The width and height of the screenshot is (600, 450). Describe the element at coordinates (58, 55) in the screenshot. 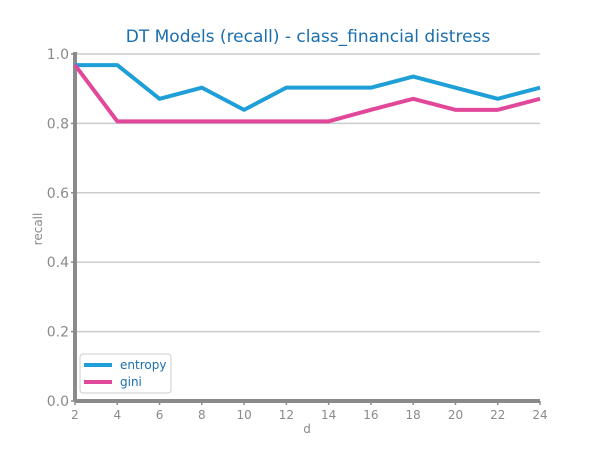

I see `y-tick-label: 1.0` at that location.